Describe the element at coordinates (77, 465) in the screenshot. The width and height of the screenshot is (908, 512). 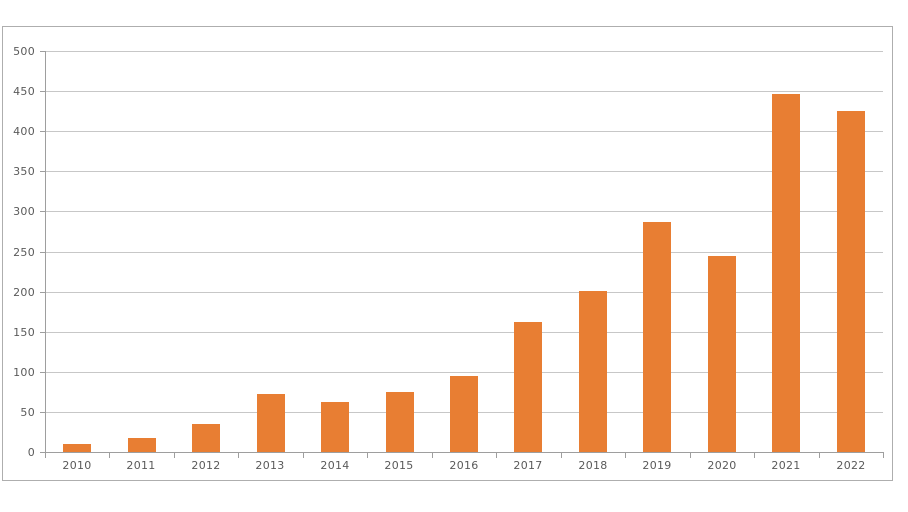
I see `x-axis-label-2010: 2010` at that location.